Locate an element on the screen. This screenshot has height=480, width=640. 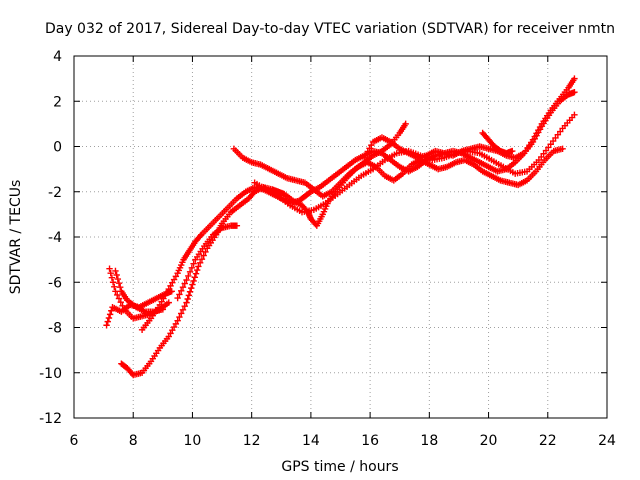
y-tick-label: 4 is located at coordinates (57, 57).